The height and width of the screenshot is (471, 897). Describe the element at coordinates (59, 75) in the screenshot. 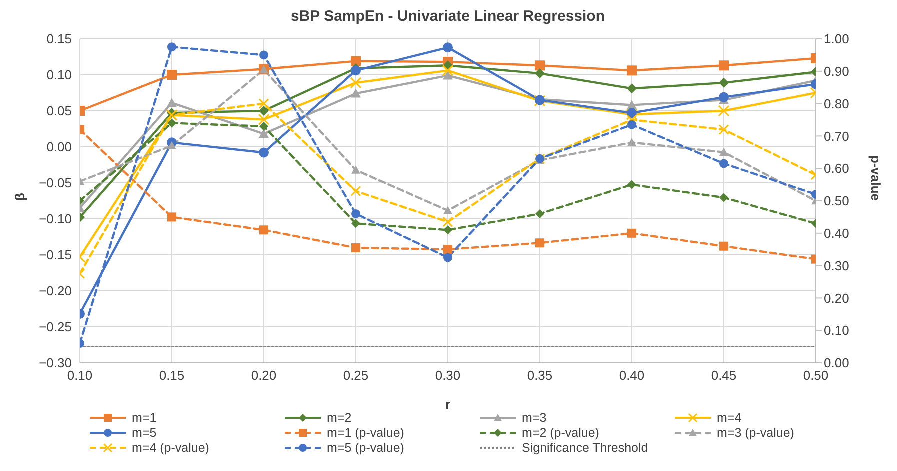

I see `y-tick-label: 0.10` at that location.